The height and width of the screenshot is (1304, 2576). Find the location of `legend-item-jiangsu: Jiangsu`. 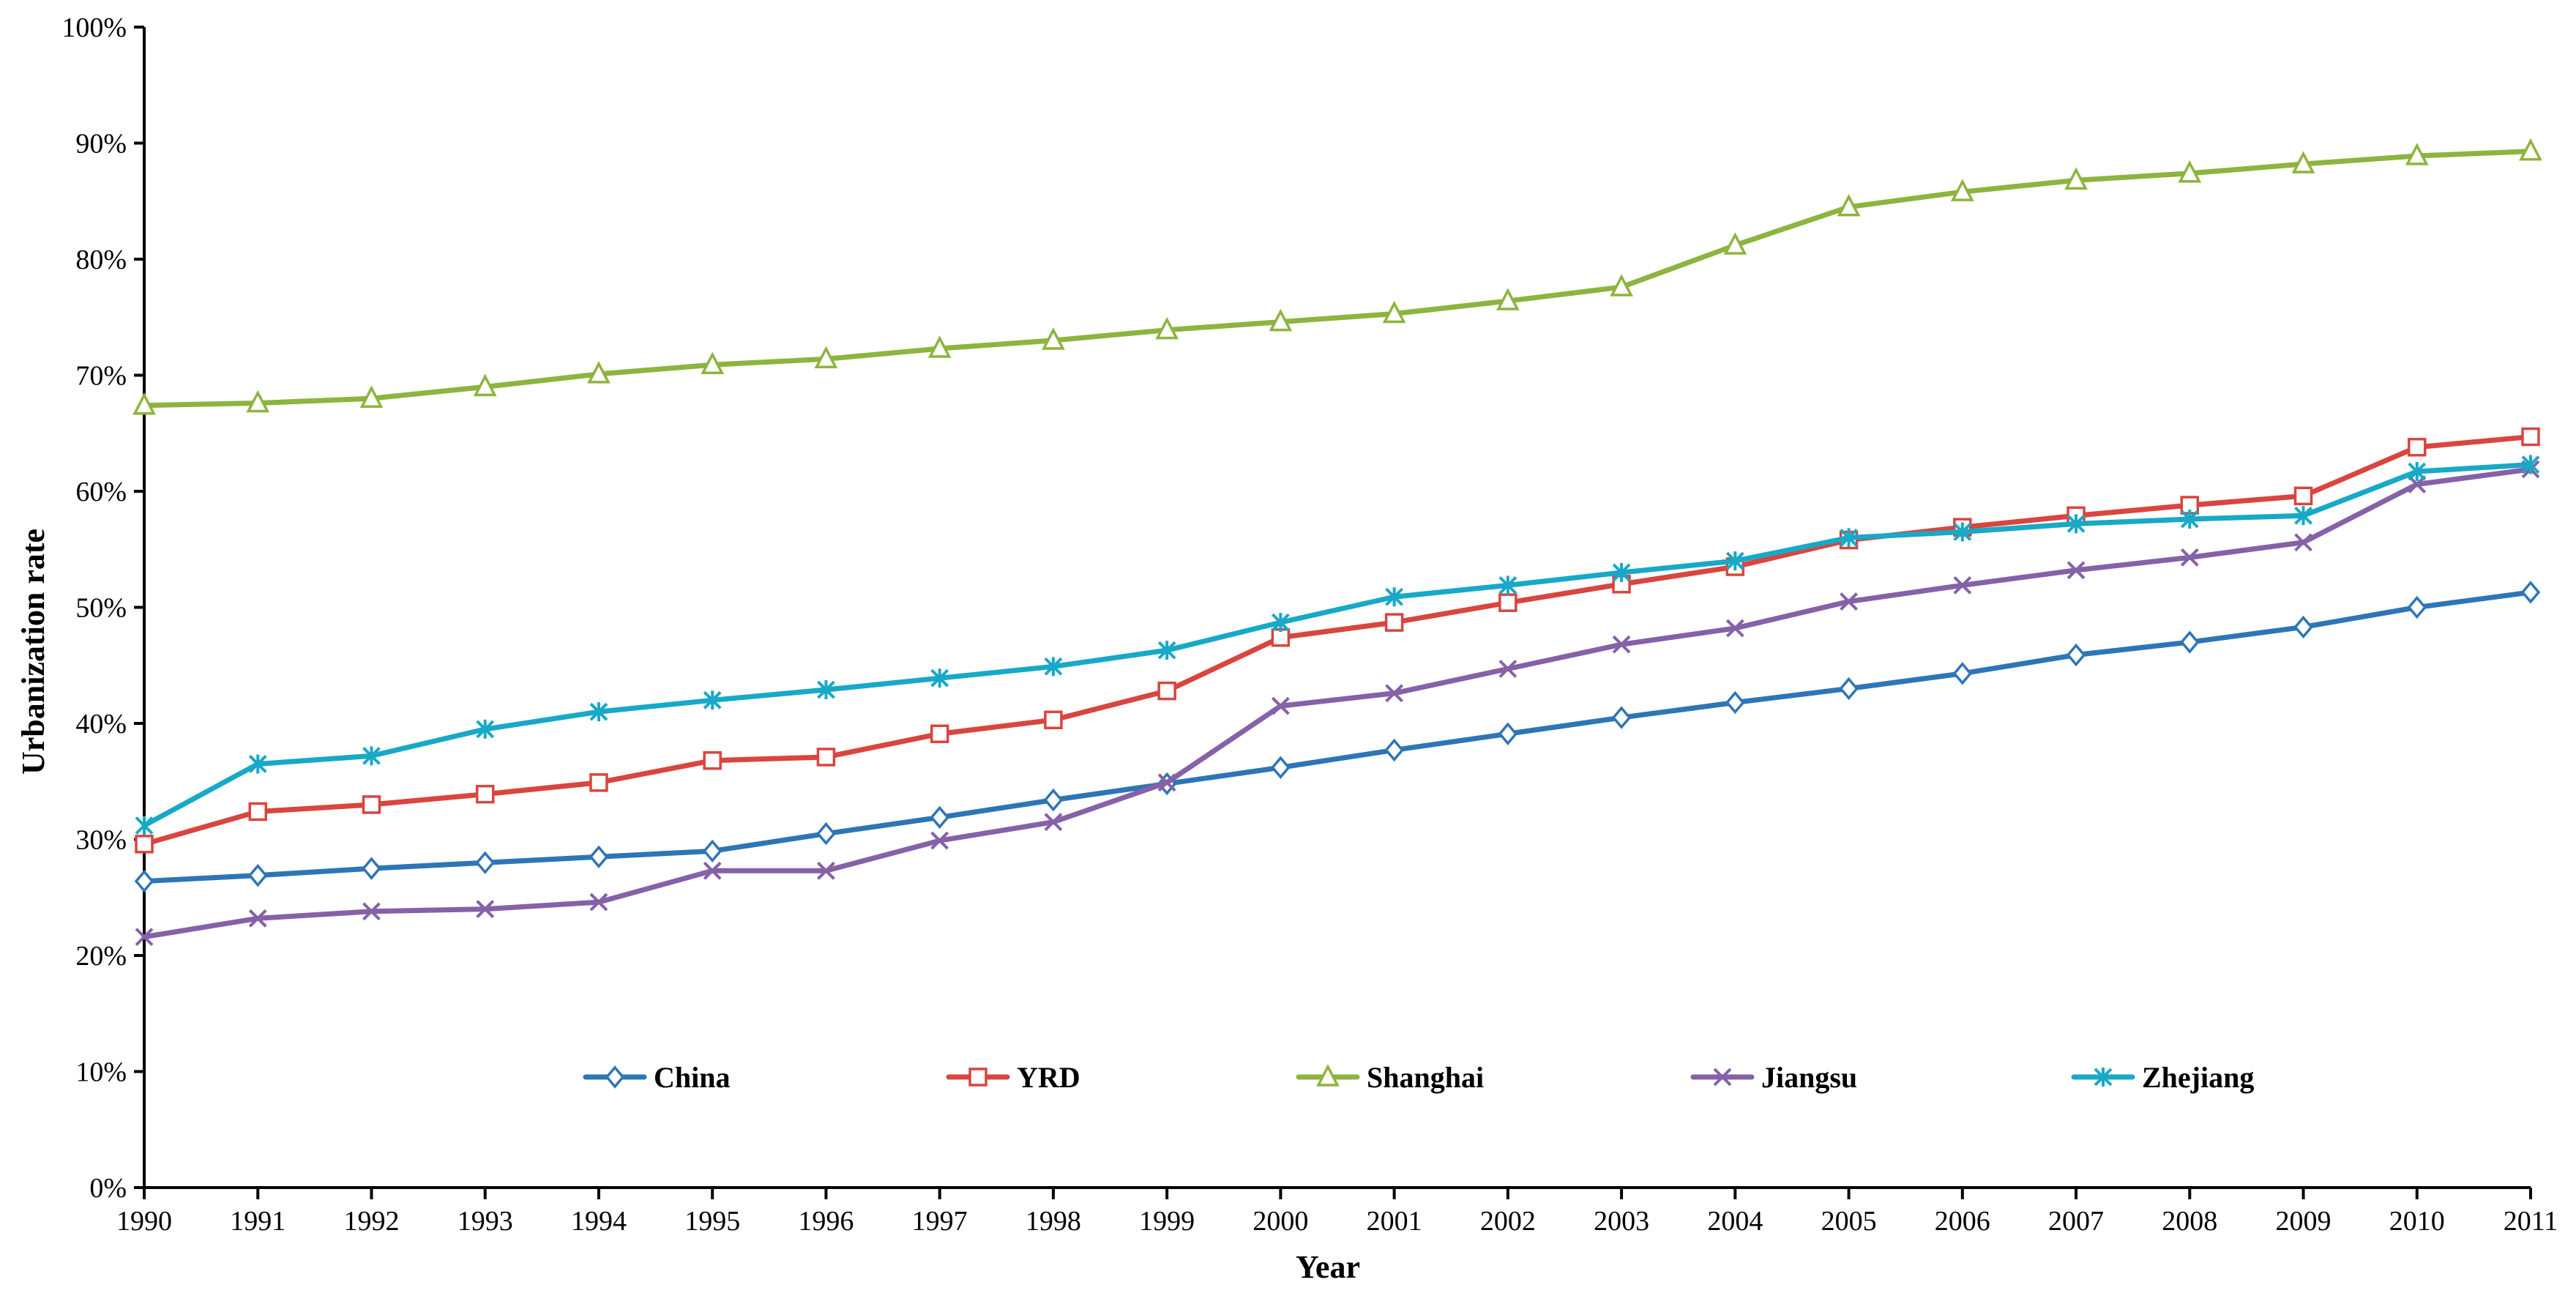

legend-item-jiangsu: Jiangsu is located at coordinates (1773, 1077).